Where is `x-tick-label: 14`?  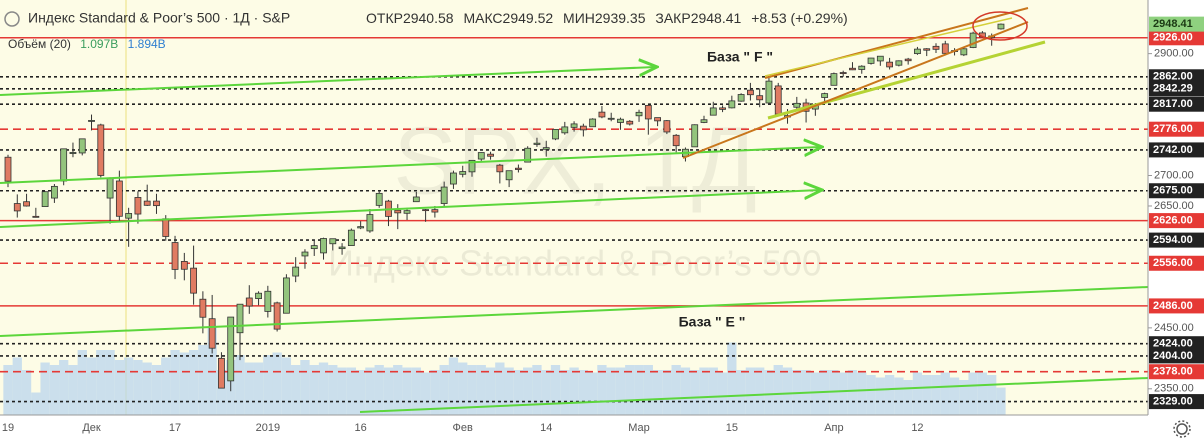
x-tick-label: 14 is located at coordinates (546, 428).